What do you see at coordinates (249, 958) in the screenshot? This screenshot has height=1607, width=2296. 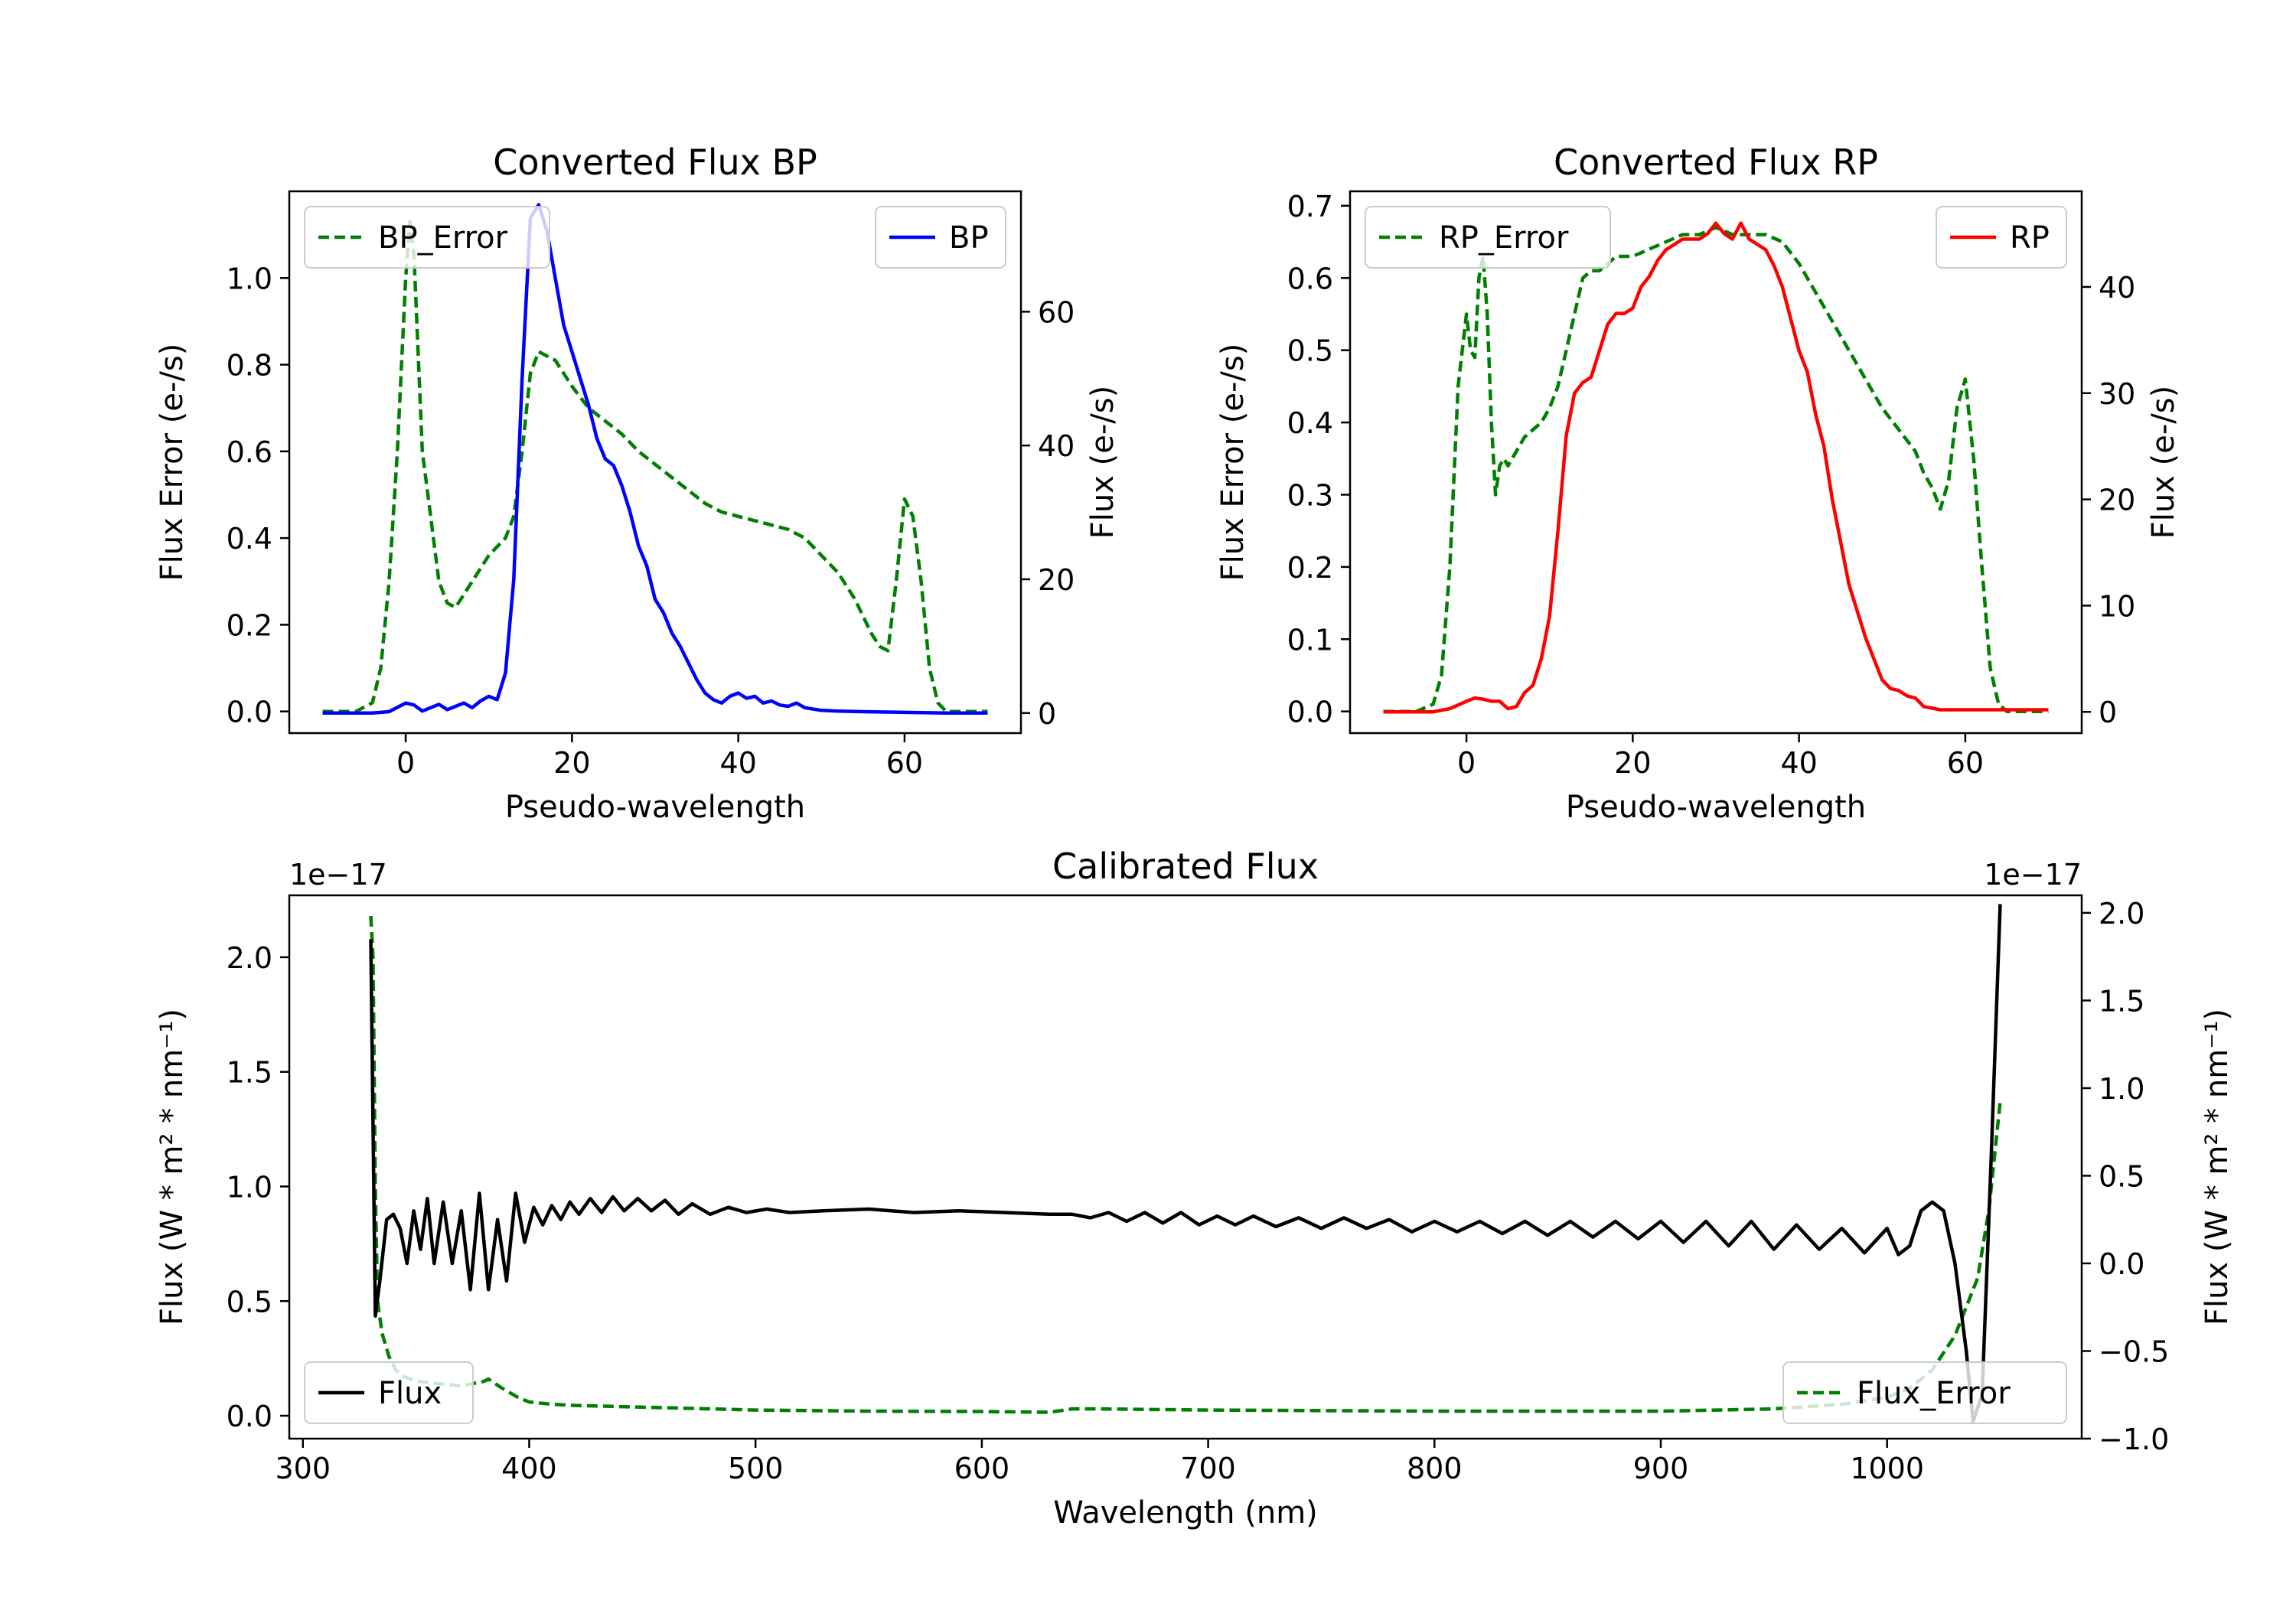 I see `left-y-tick-label: 2.0` at bounding box center [249, 958].